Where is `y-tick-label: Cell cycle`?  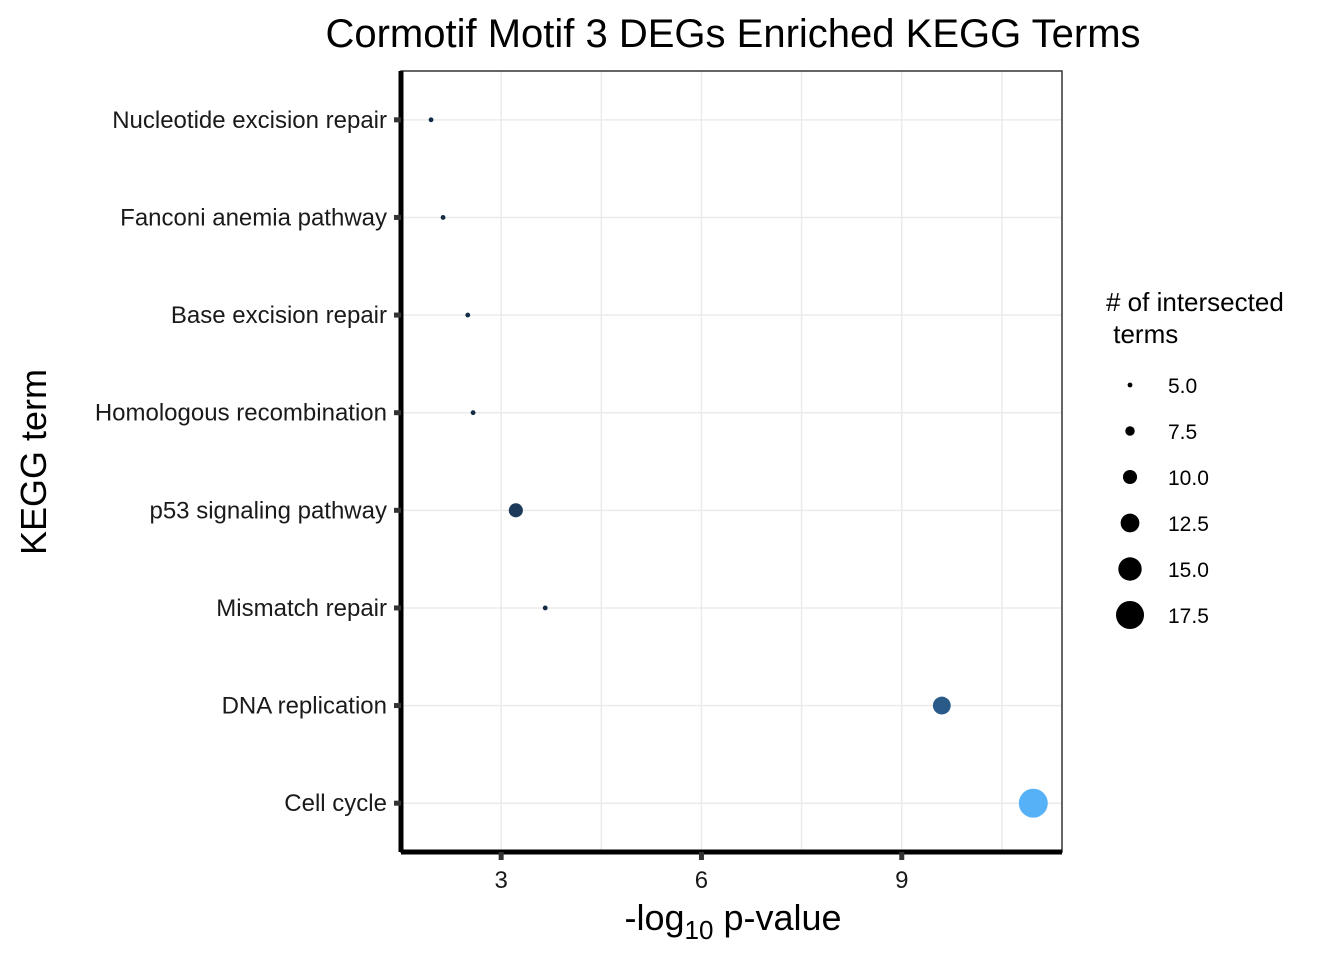
y-tick-label: Cell cycle is located at coordinates (335, 803).